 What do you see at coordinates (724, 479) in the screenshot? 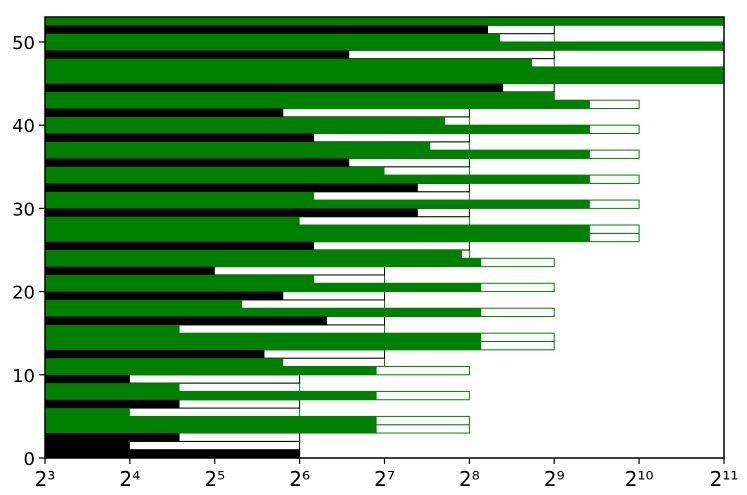
I see `x-tick-label: 2¹¹` at bounding box center [724, 479].